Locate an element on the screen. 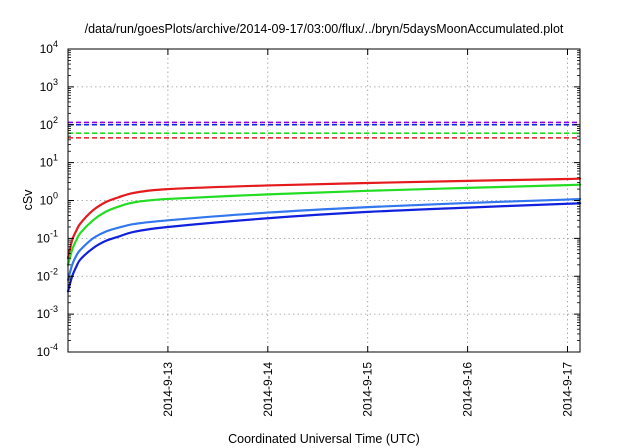 The width and height of the screenshot is (640, 448). x-tick-label: 2014-9-16 is located at coordinates (468, 389).